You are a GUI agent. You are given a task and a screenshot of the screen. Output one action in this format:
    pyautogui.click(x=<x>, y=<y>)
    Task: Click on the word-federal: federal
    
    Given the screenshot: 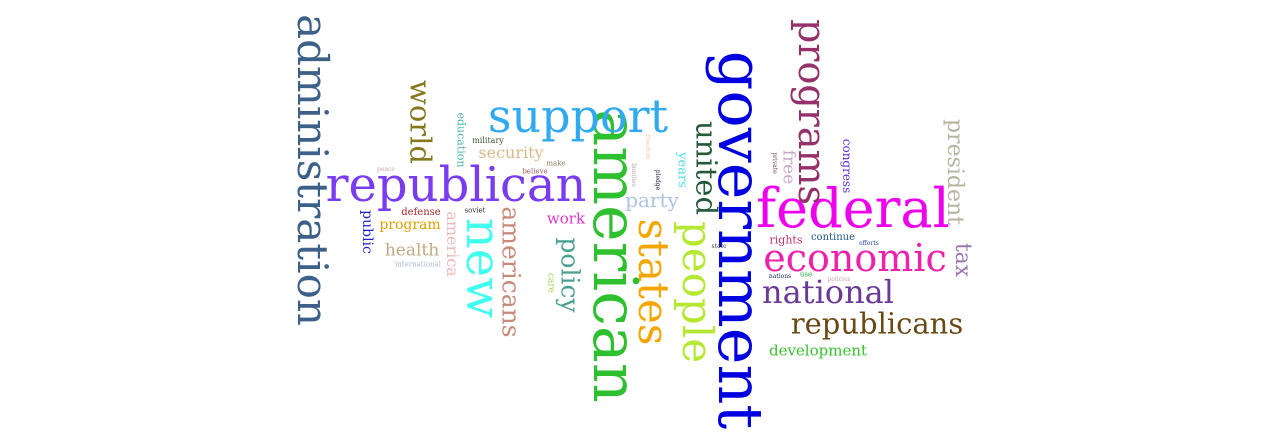 What is the action you would take?
    pyautogui.click(x=853, y=208)
    